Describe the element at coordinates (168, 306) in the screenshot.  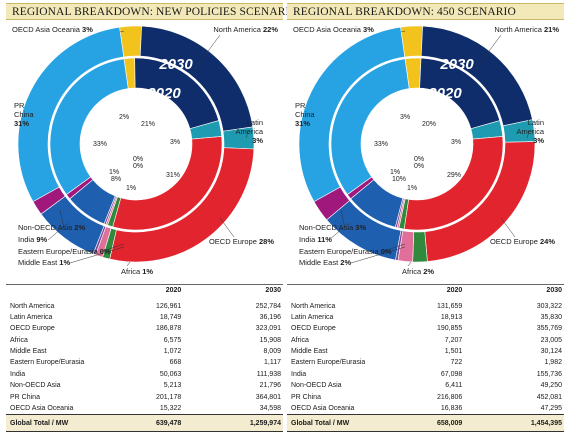
I see `cell-value: 126,961` at that location.